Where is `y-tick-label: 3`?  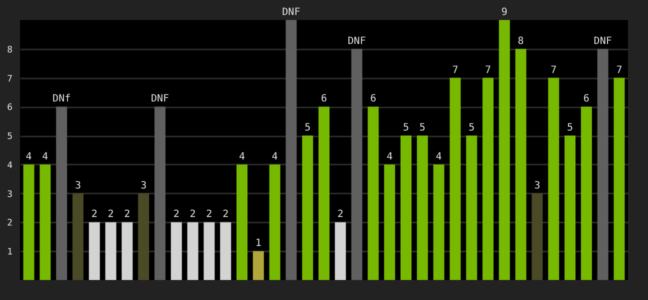 y-tick-label: 3 is located at coordinates (9, 195).